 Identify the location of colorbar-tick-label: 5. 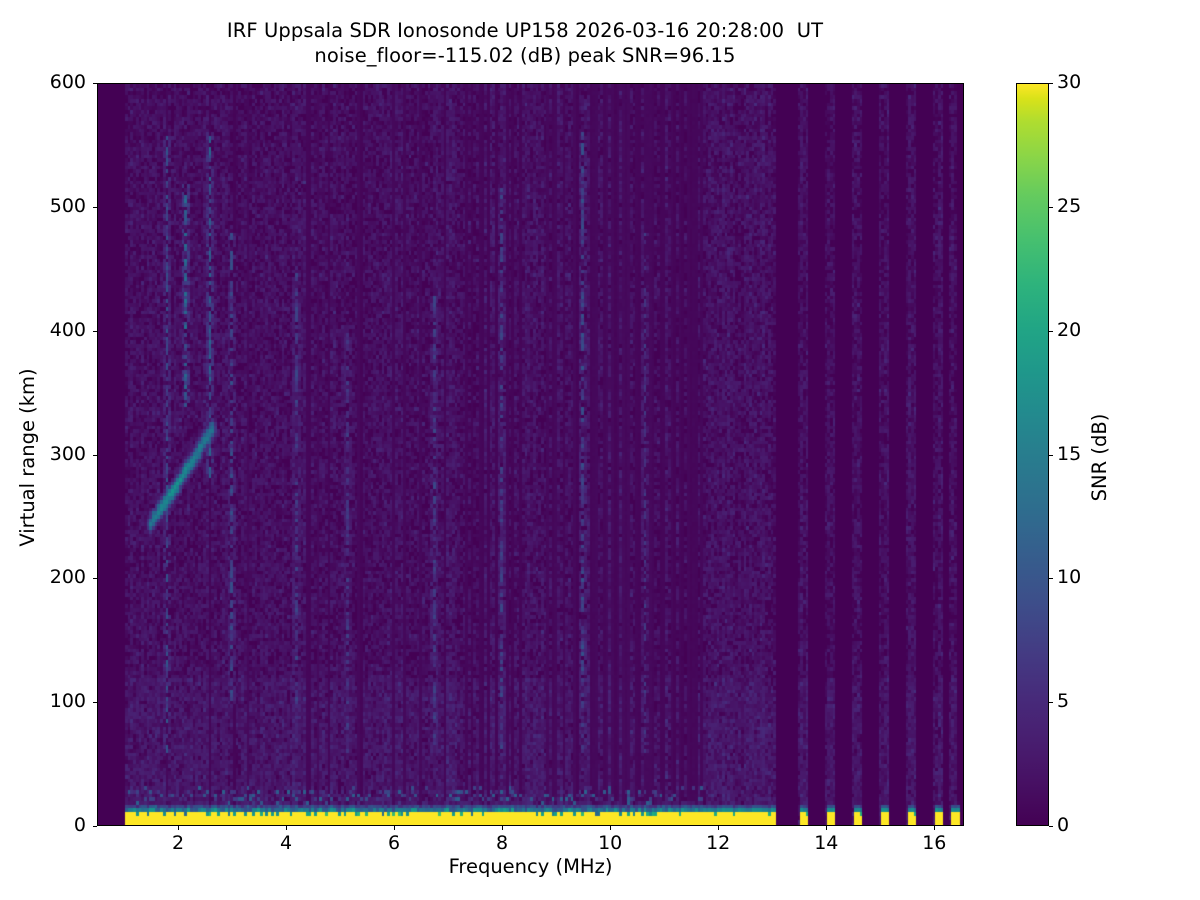
(1063, 701).